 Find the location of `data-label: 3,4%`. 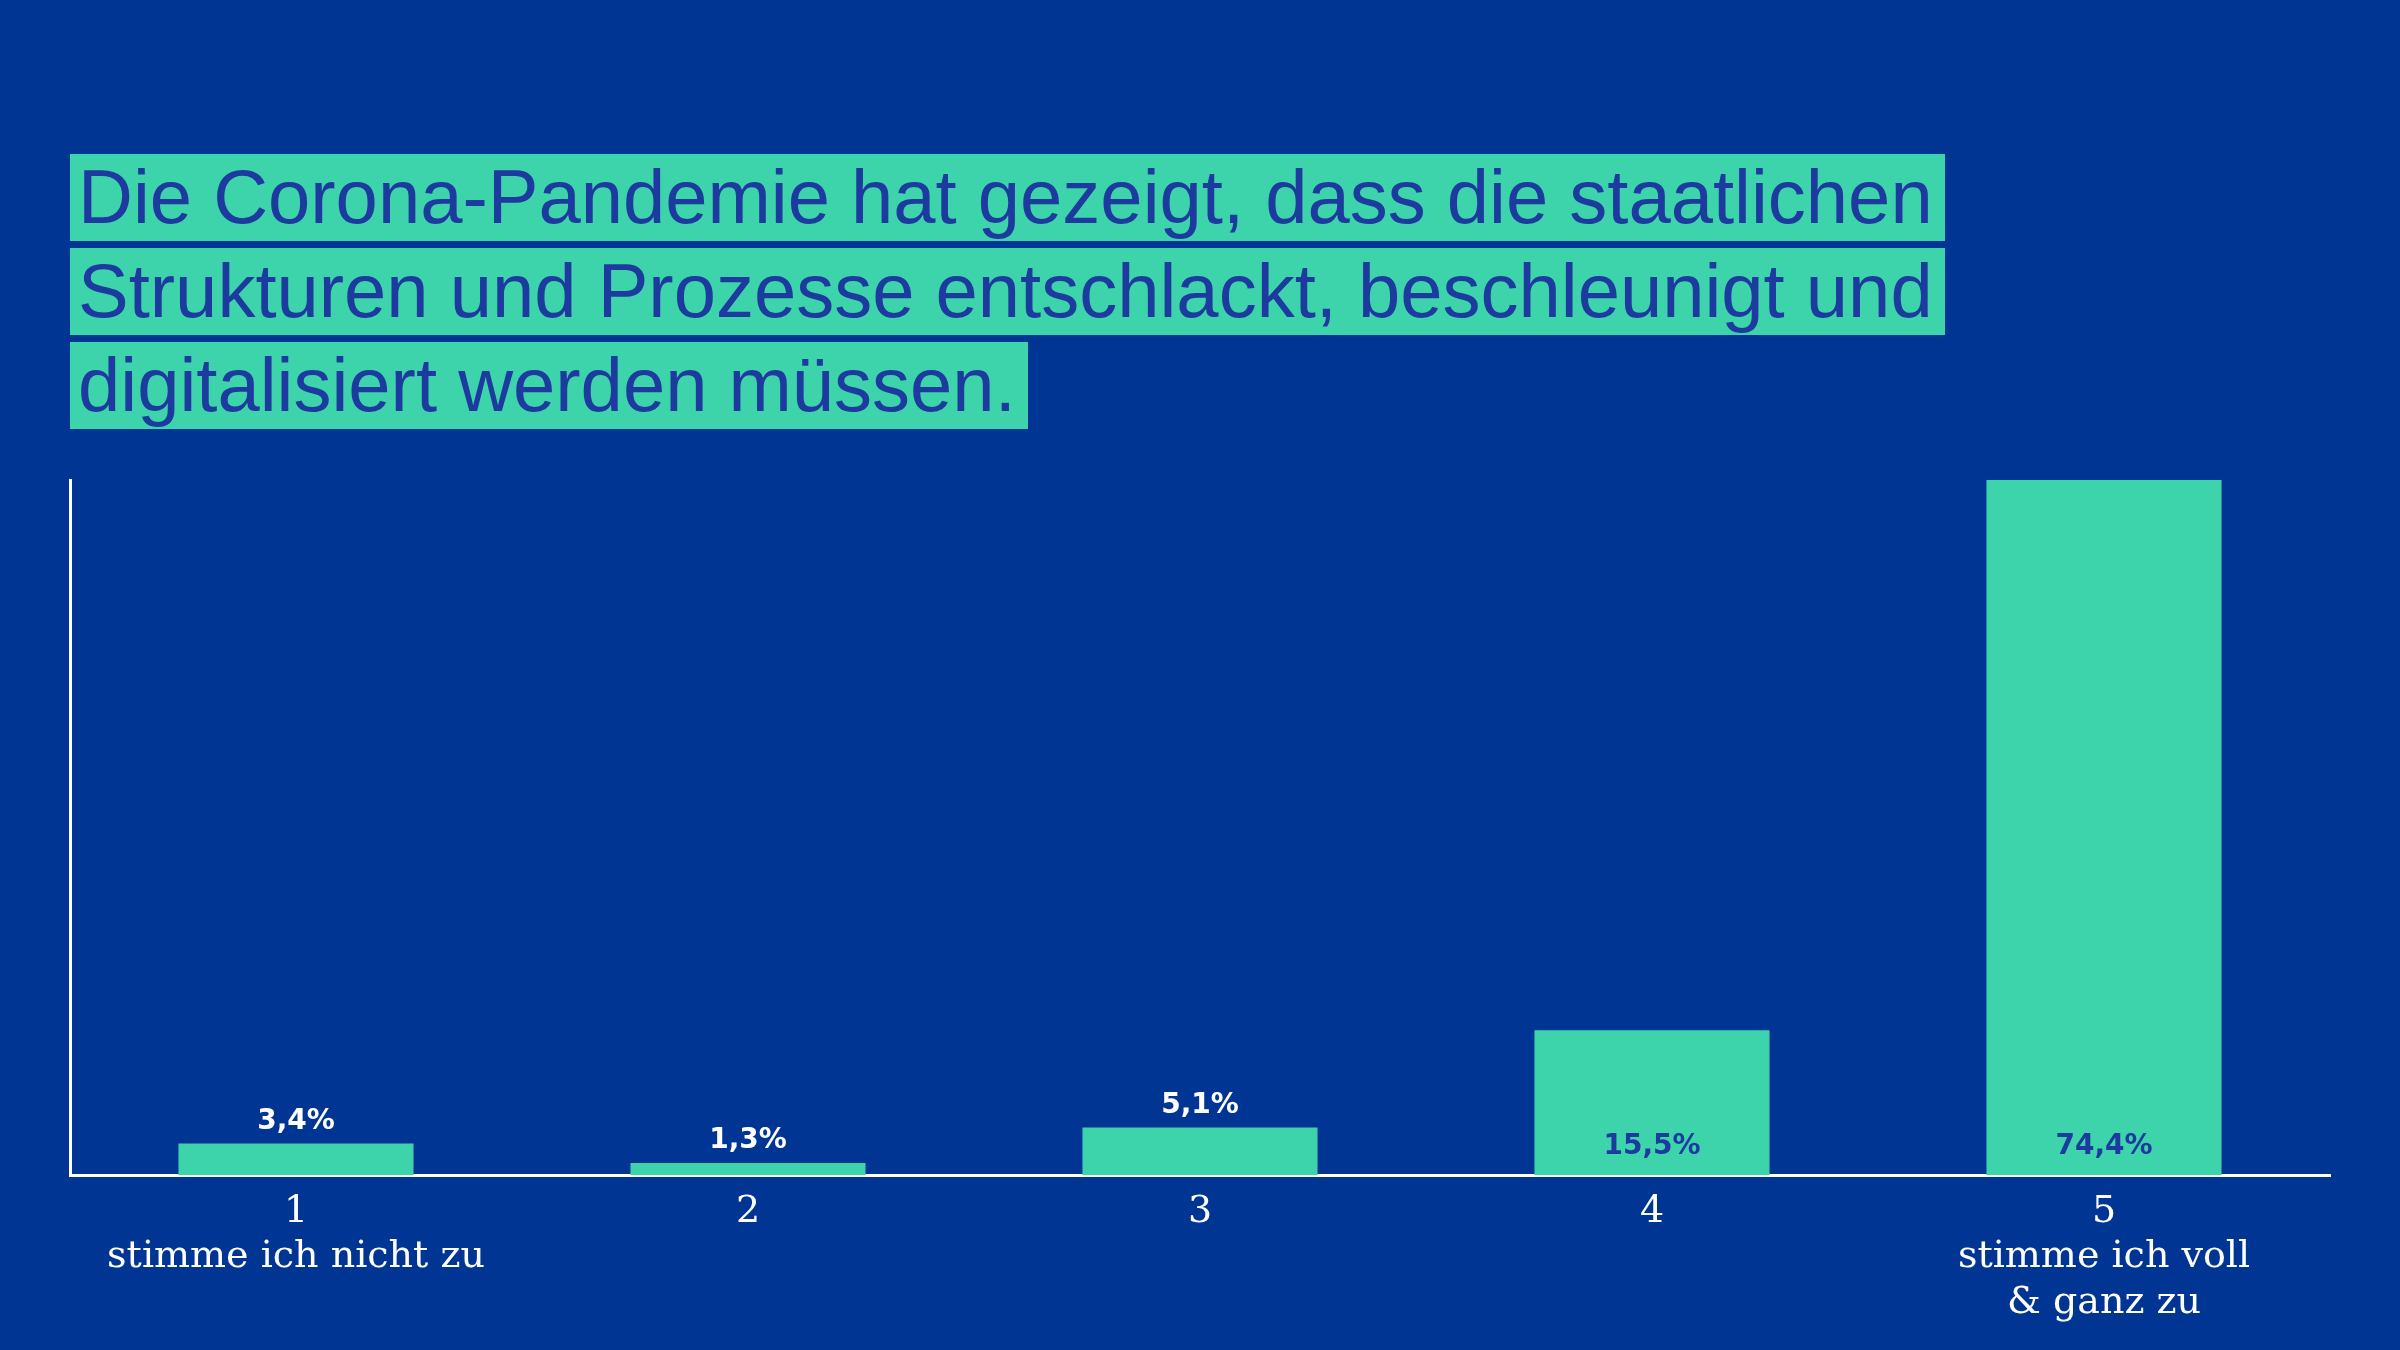

data-label: 3,4% is located at coordinates (296, 1119).